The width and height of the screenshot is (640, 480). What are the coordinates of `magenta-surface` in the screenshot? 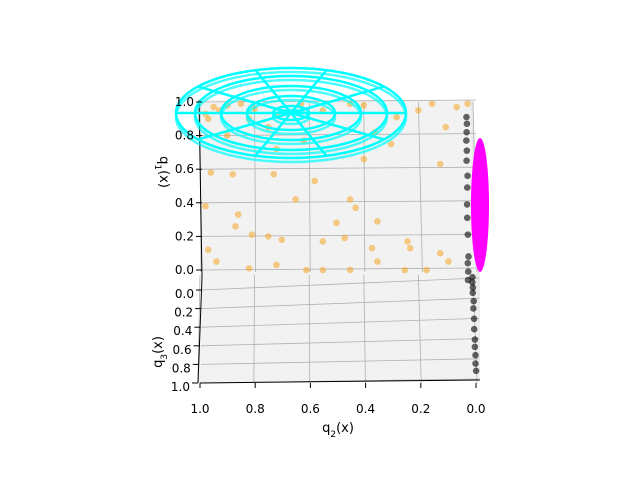 It's located at (480, 205).